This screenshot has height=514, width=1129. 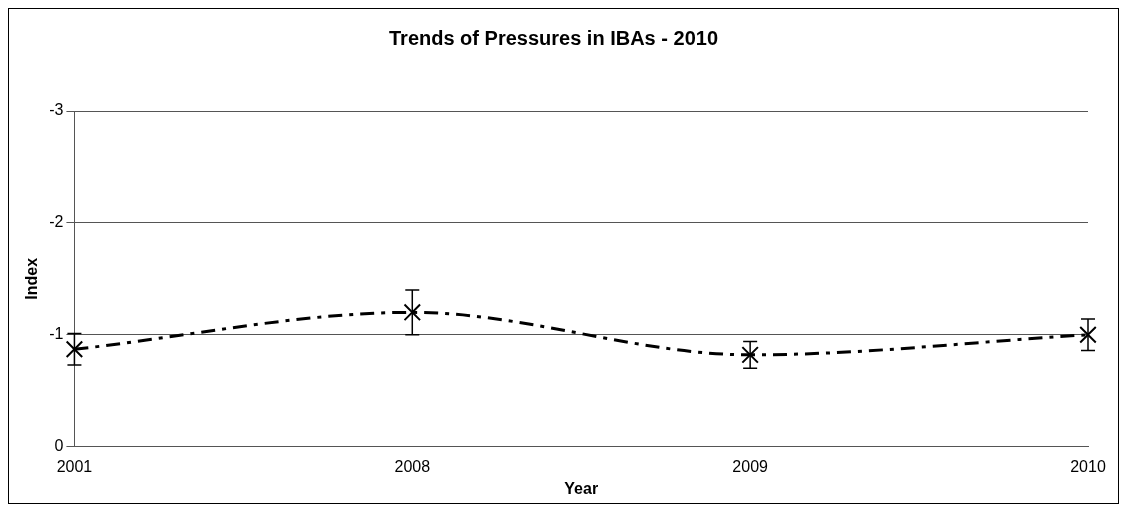 I want to click on y-tick-label: 0, so click(x=59, y=446).